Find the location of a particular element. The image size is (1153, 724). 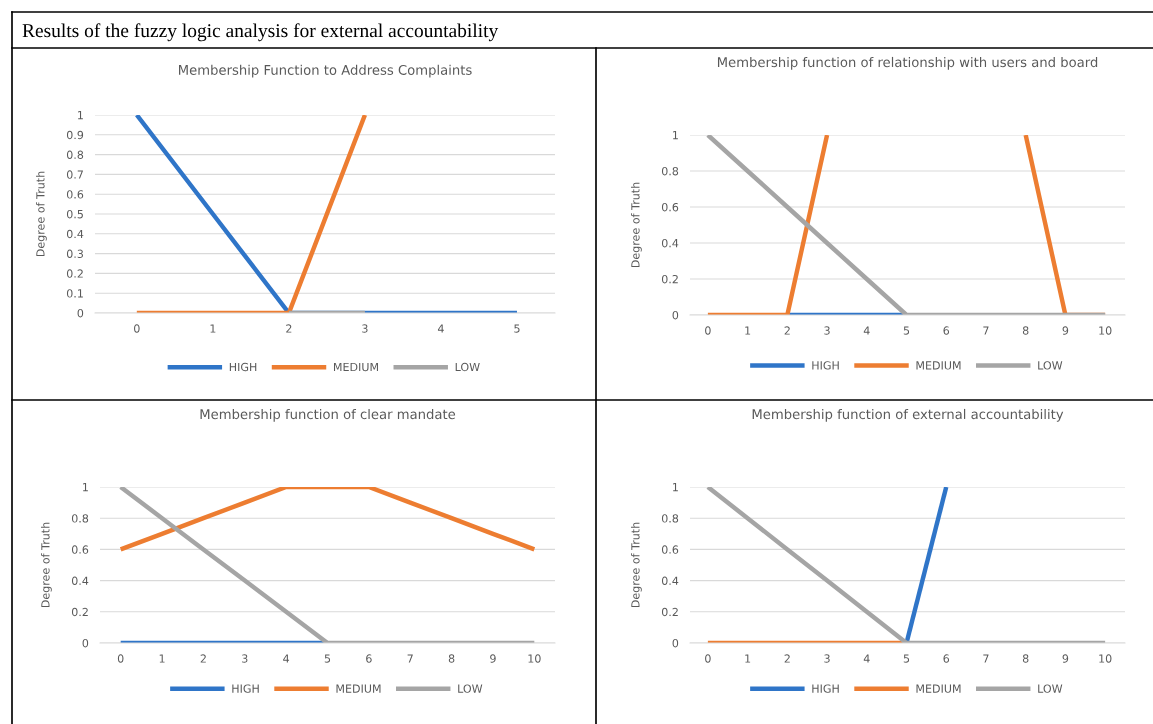

y-tick-label: 0.1 is located at coordinates (74, 293).